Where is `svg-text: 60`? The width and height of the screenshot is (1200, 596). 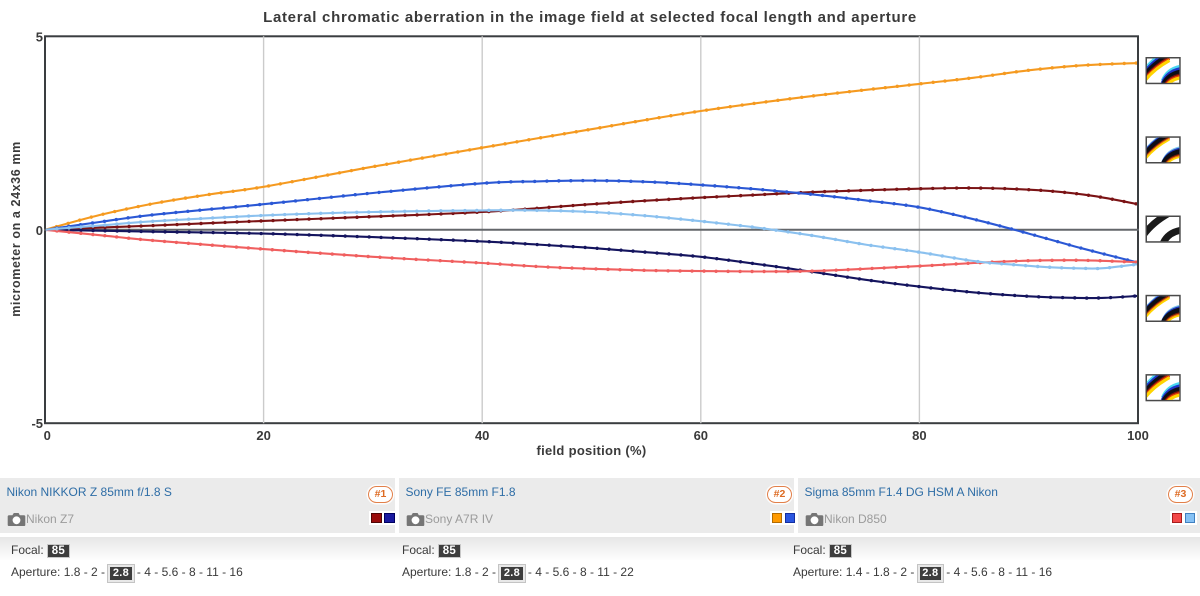
svg-text: 60 is located at coordinates (701, 435).